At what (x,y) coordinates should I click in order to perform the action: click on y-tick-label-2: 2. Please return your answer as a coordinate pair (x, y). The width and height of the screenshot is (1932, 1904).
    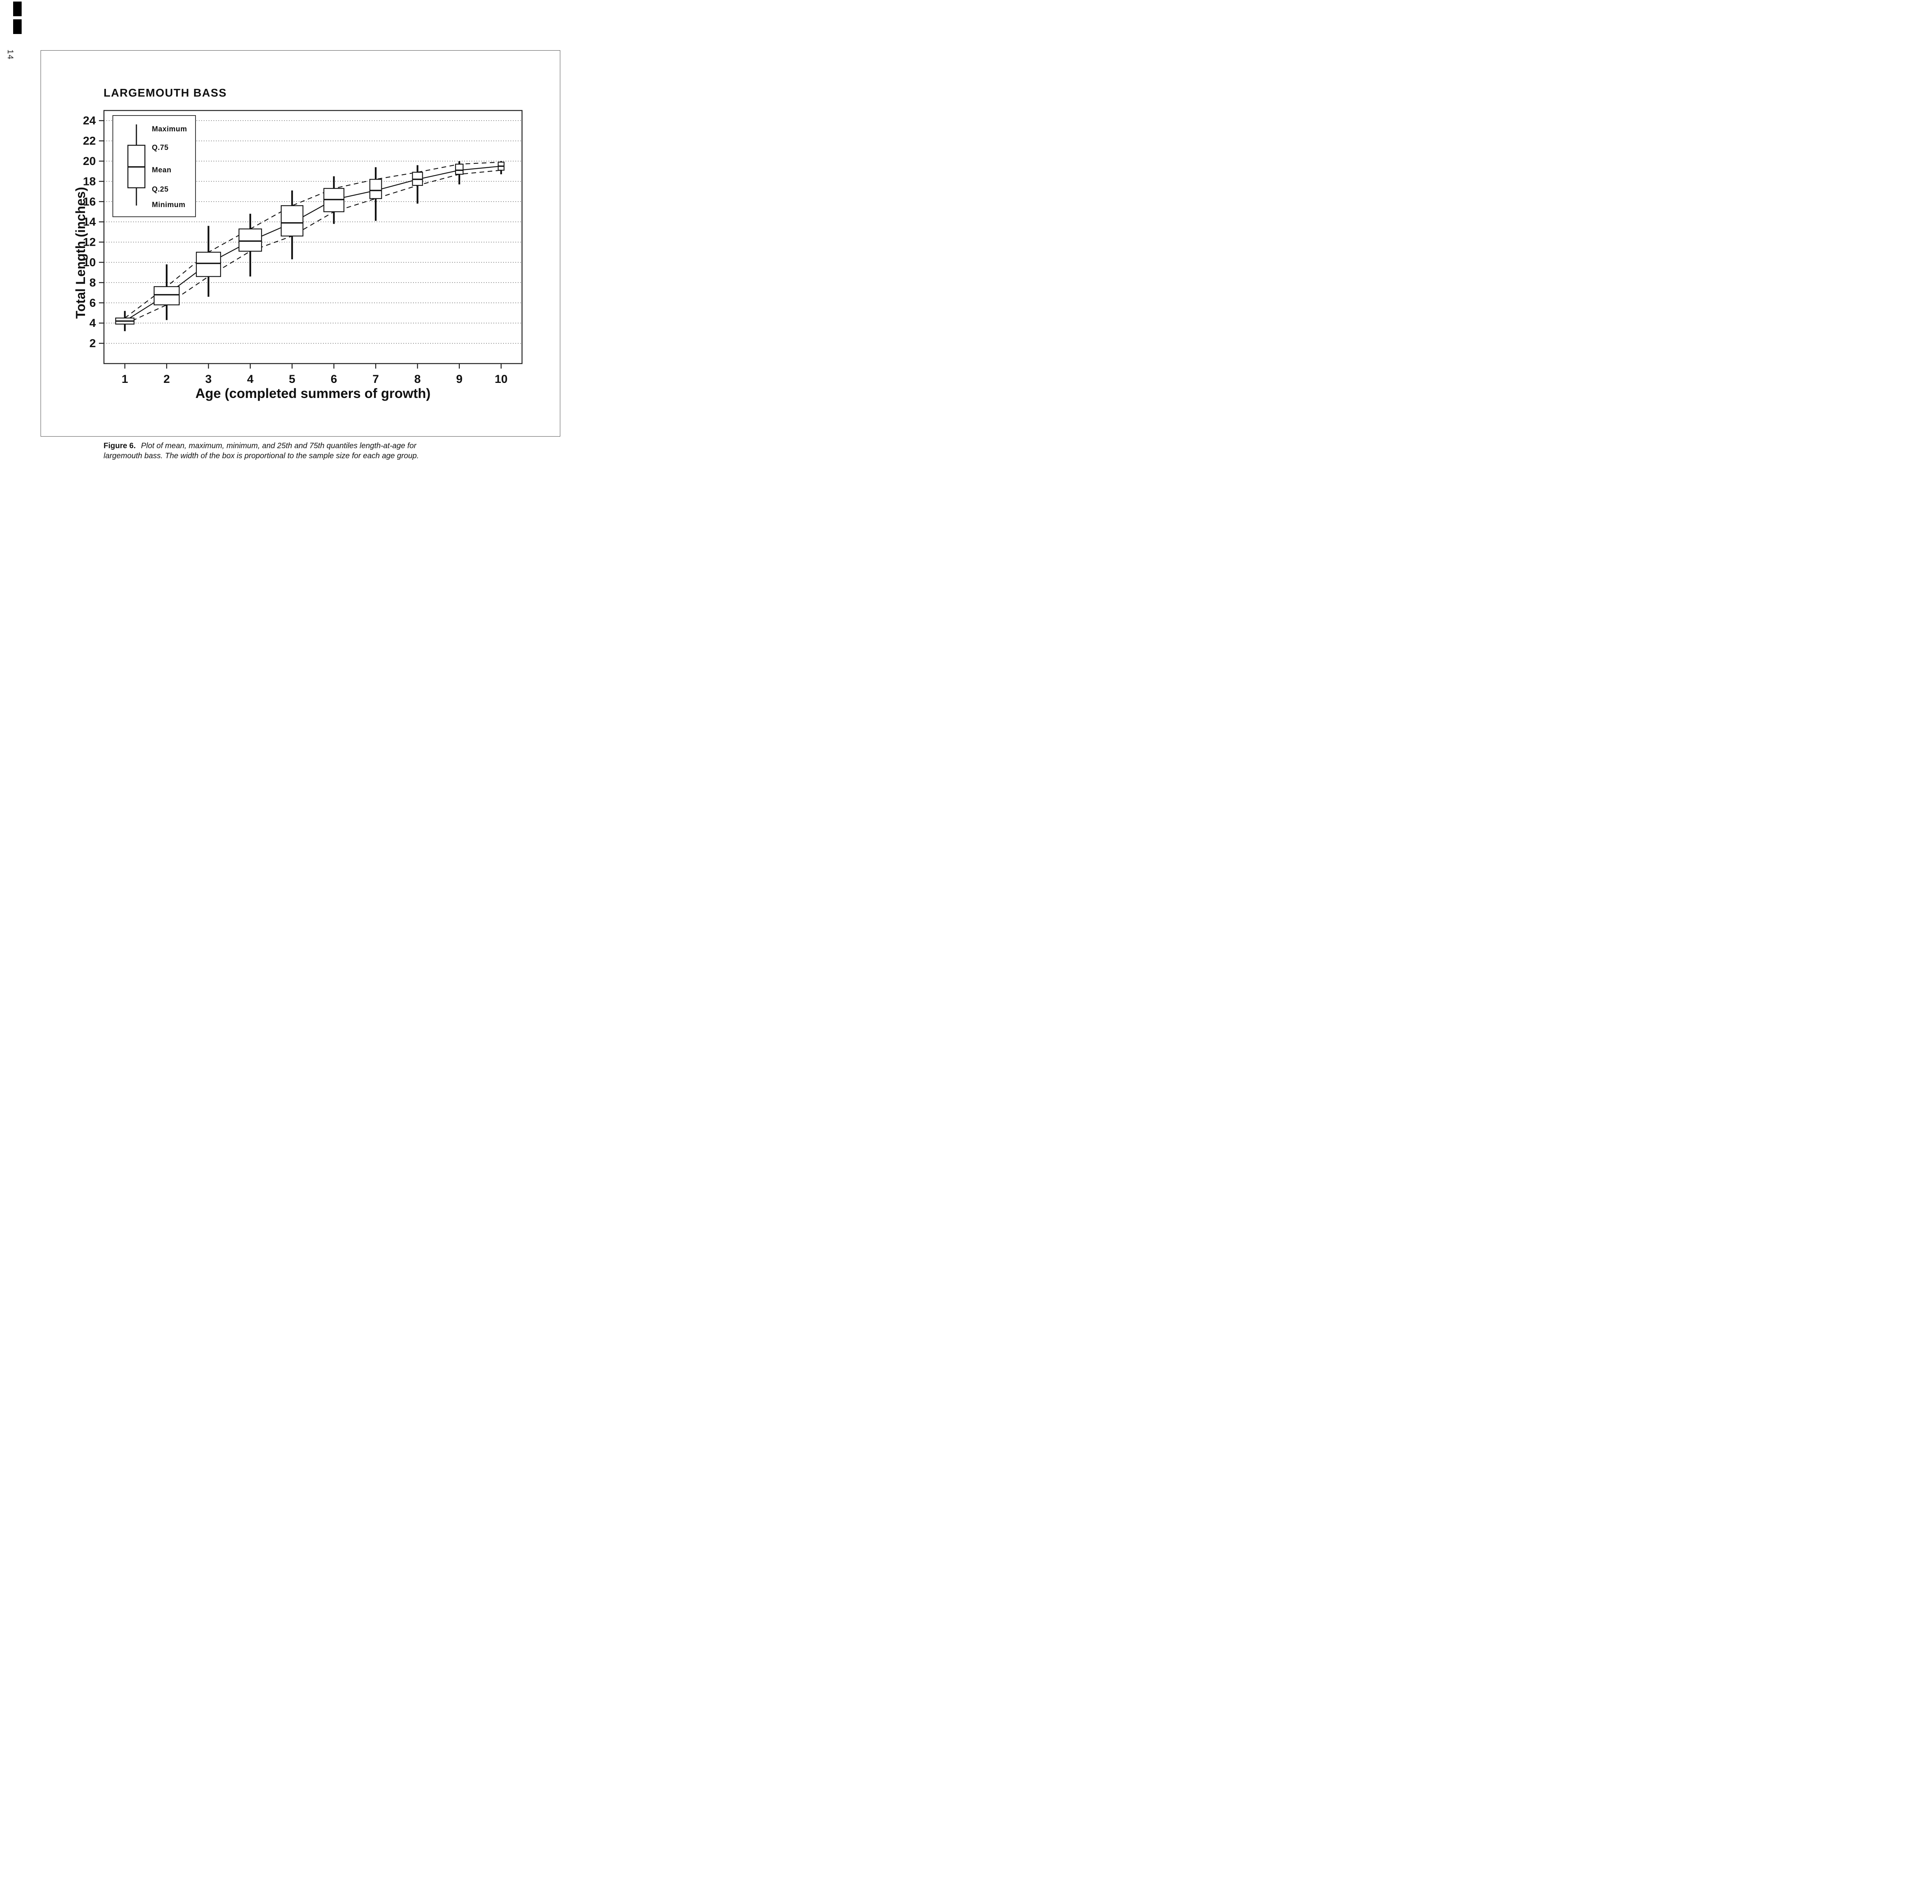
    Looking at the image, I should click on (93, 343).